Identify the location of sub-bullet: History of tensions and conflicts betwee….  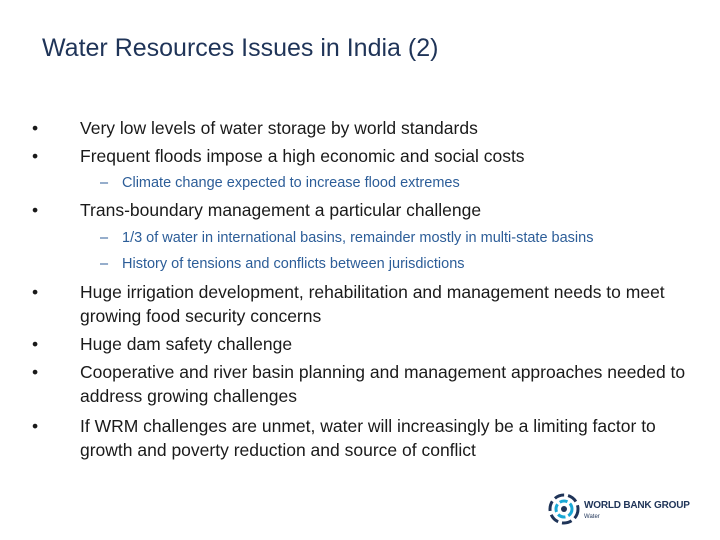
(406, 264).